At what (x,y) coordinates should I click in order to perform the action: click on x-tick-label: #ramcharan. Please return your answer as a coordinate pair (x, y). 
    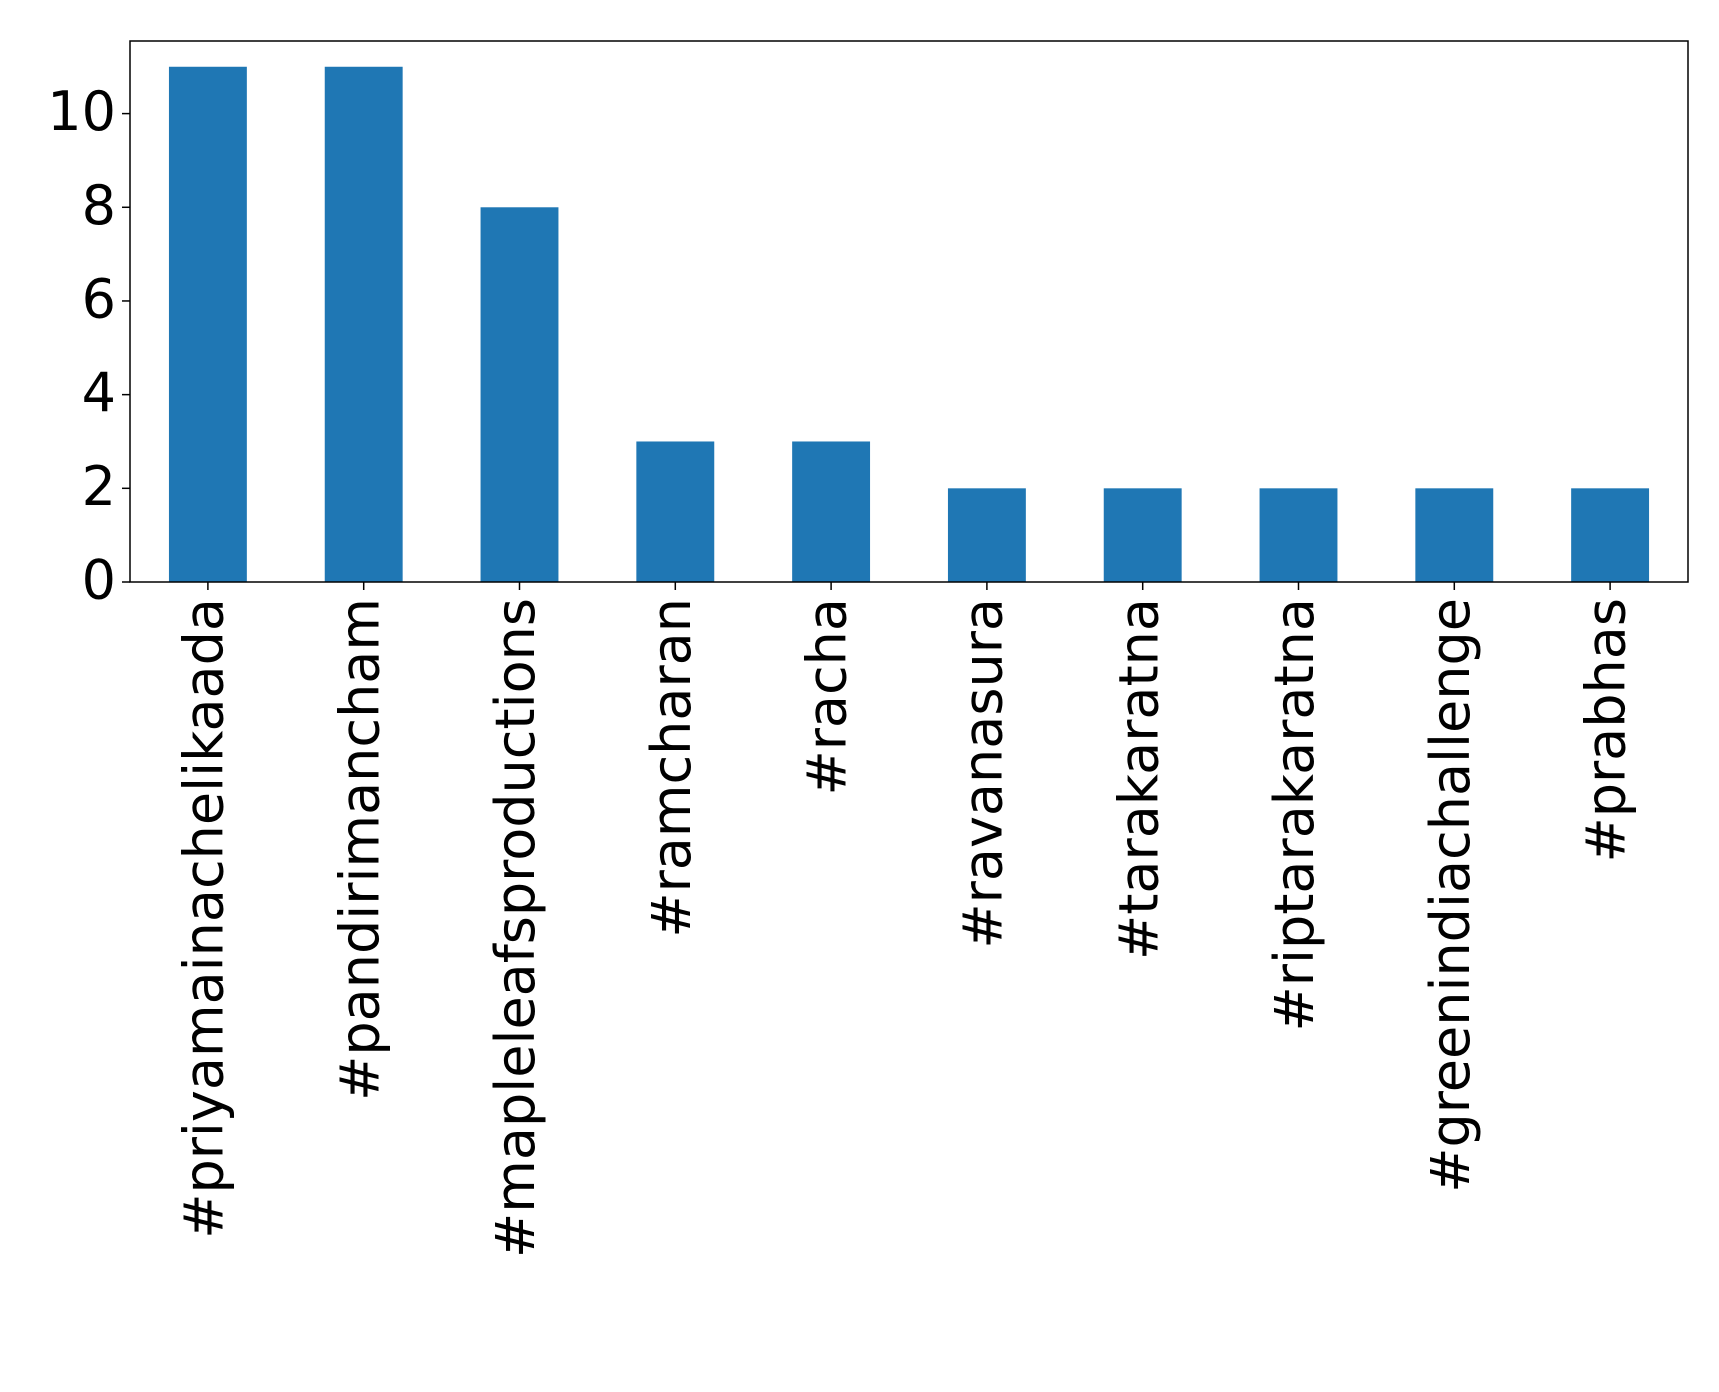
    Looking at the image, I should click on (671, 768).